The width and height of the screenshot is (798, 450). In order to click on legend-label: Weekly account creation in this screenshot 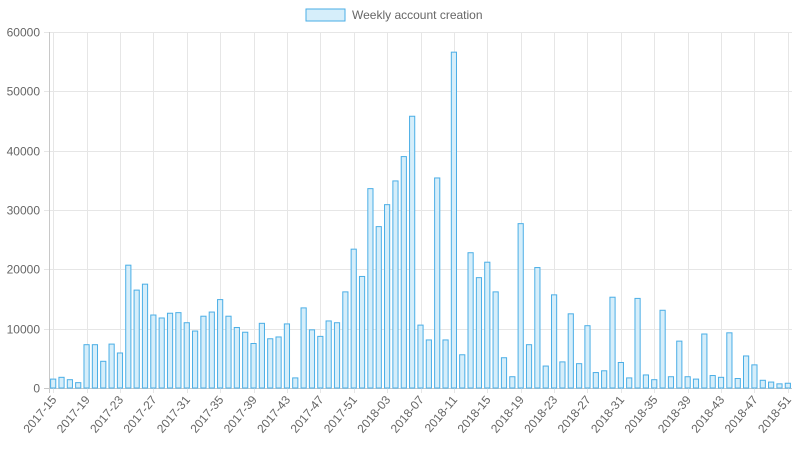, I will do `click(417, 15)`.